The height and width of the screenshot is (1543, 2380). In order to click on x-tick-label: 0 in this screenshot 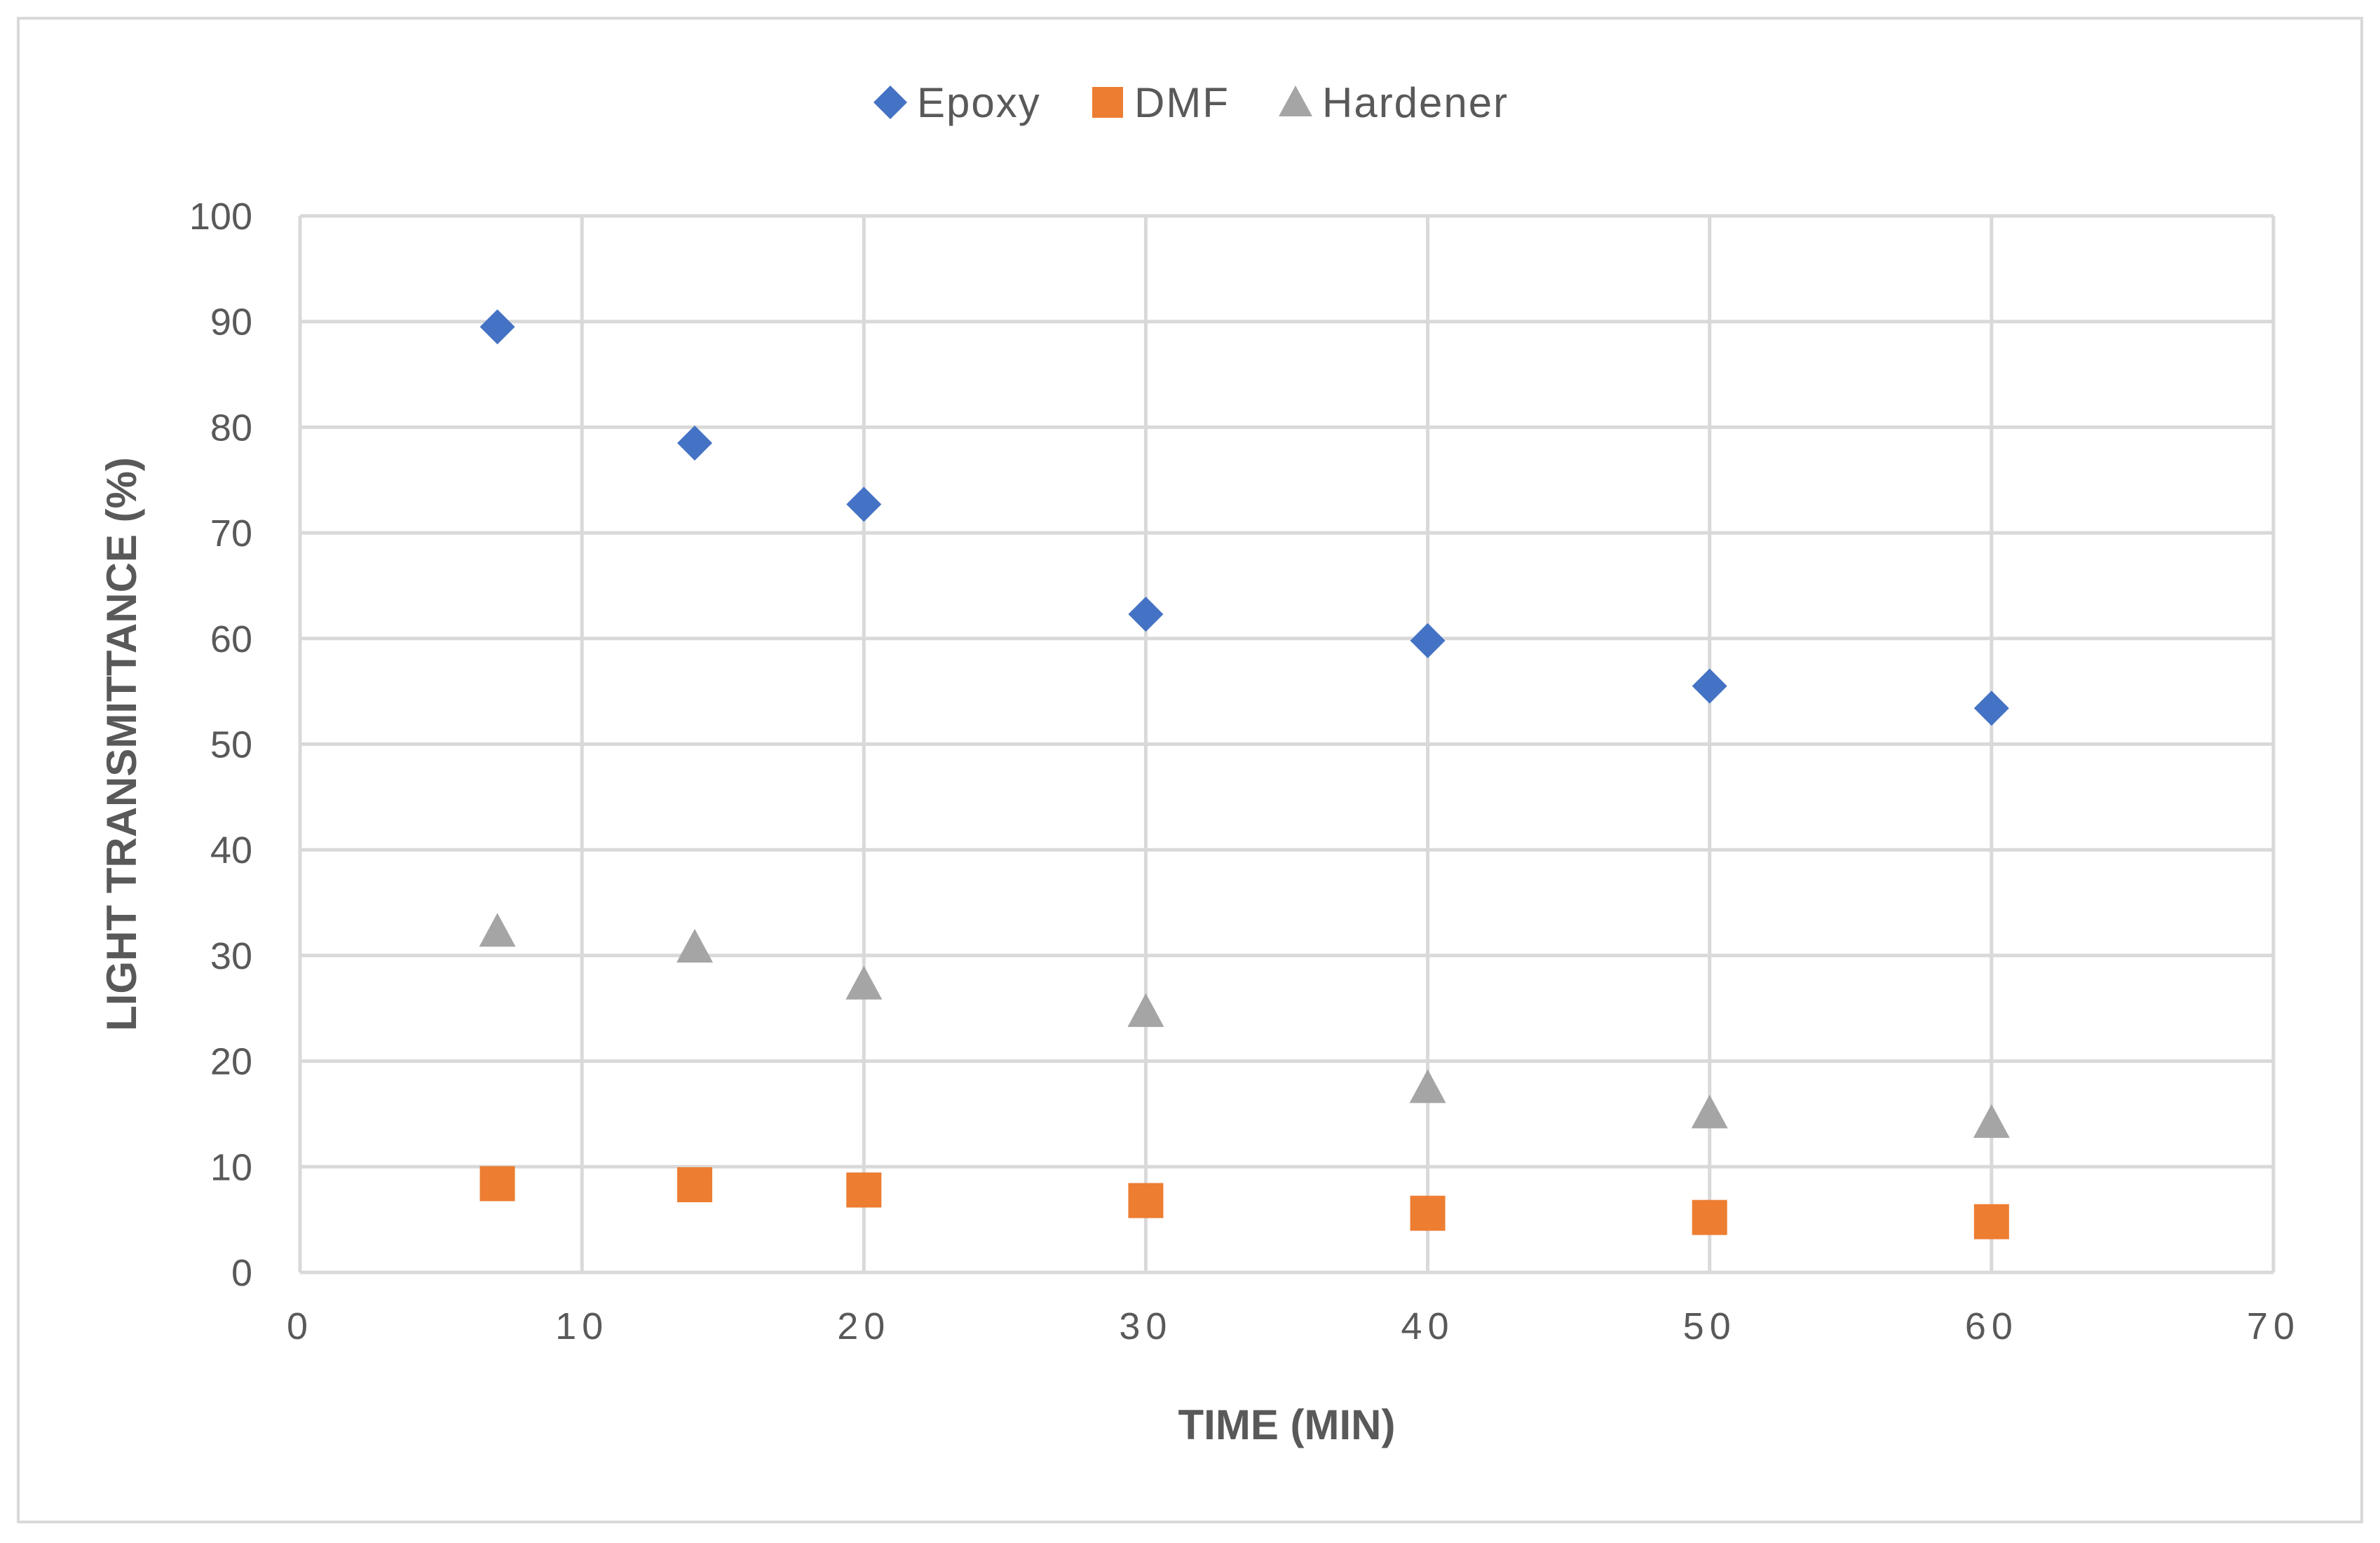, I will do `click(300, 1326)`.